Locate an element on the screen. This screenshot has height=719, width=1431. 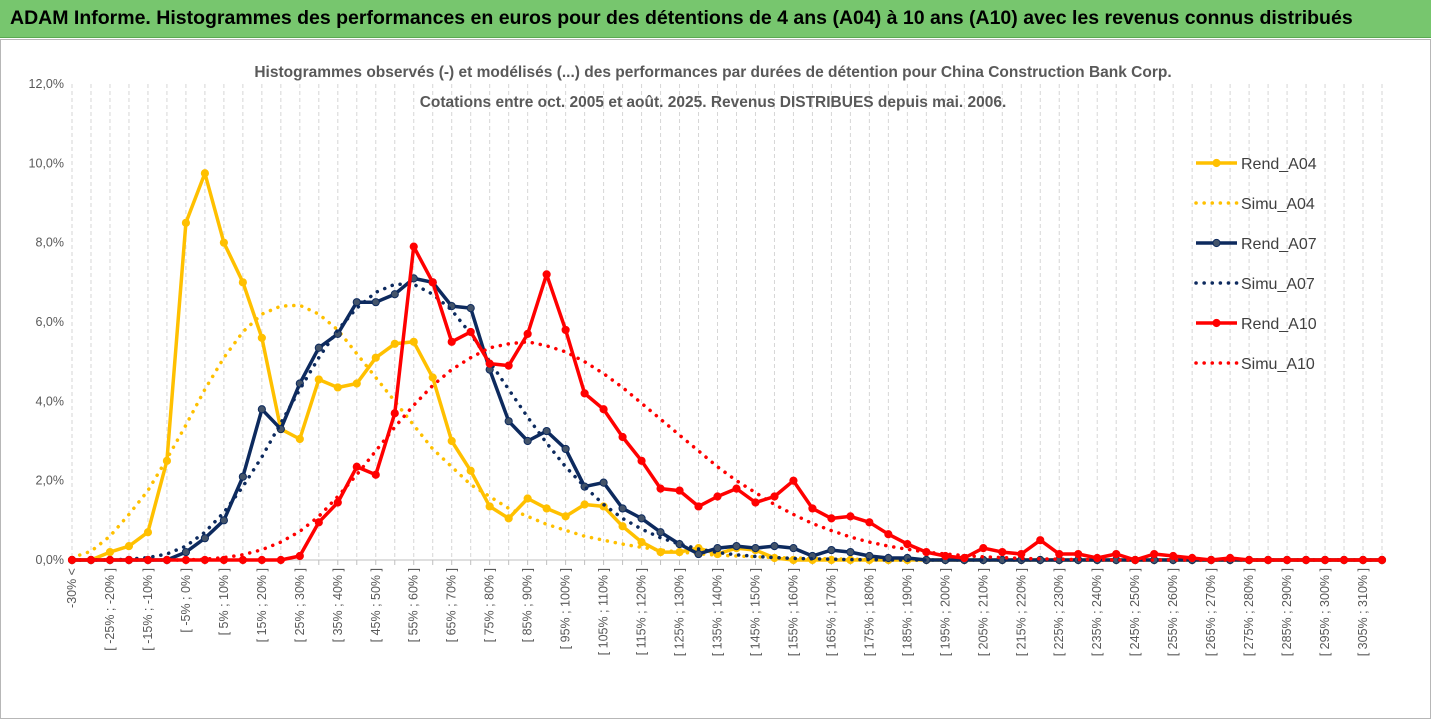
legend-label: Simu_A10 is located at coordinates (1278, 364).